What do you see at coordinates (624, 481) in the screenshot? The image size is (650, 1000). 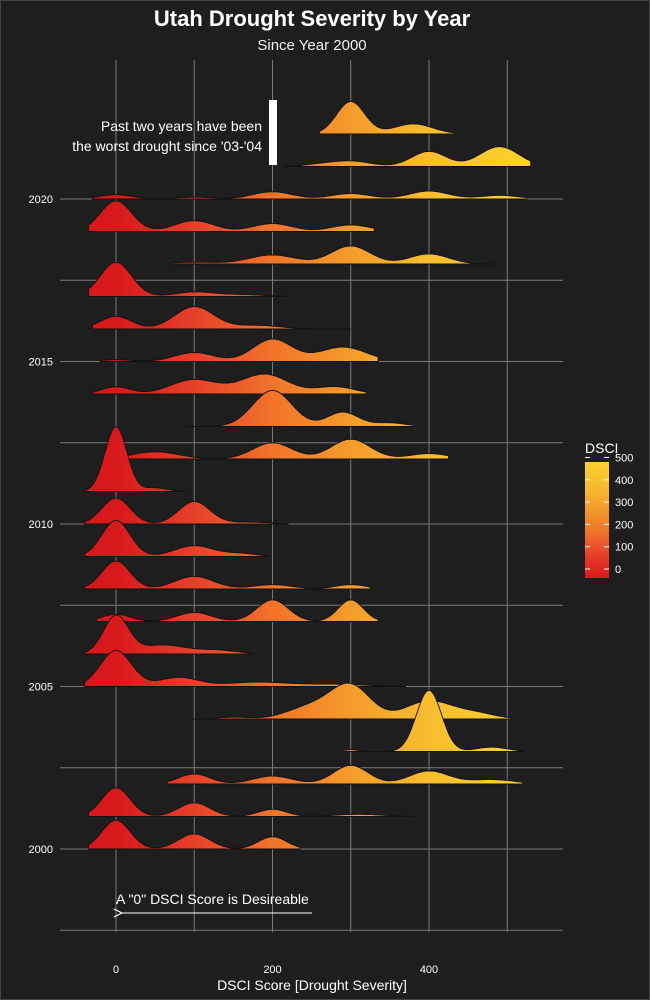 I see `legend-label: 400` at bounding box center [624, 481].